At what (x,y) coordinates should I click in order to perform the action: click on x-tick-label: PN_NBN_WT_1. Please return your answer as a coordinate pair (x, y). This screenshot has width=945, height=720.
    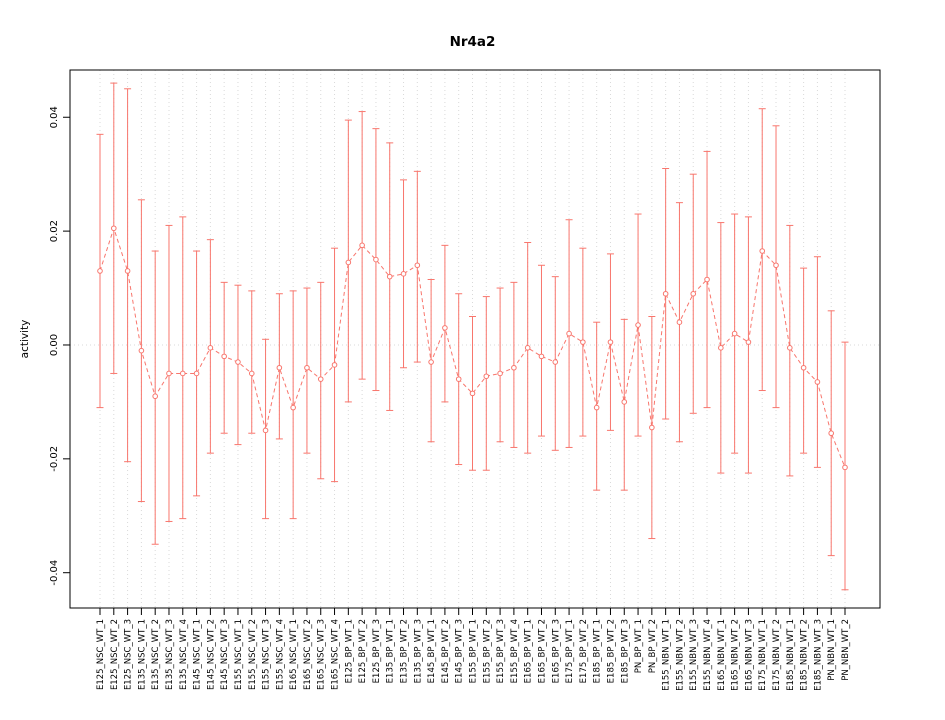
    Looking at the image, I should click on (832, 650).